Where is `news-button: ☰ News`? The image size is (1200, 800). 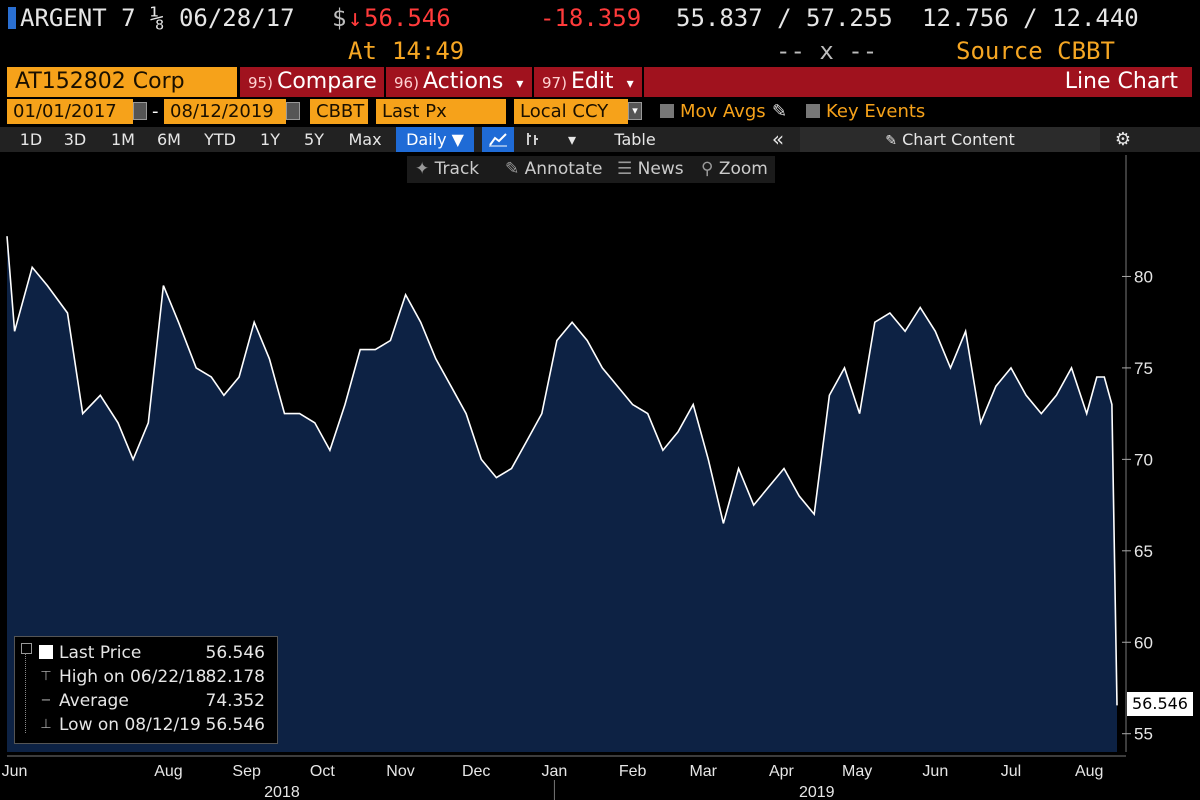
news-button: ☰ News is located at coordinates (650, 169).